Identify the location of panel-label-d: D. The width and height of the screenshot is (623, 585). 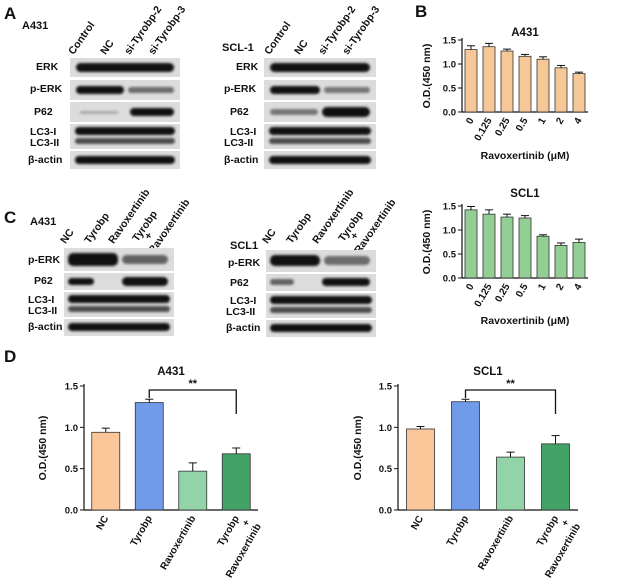
(10, 356).